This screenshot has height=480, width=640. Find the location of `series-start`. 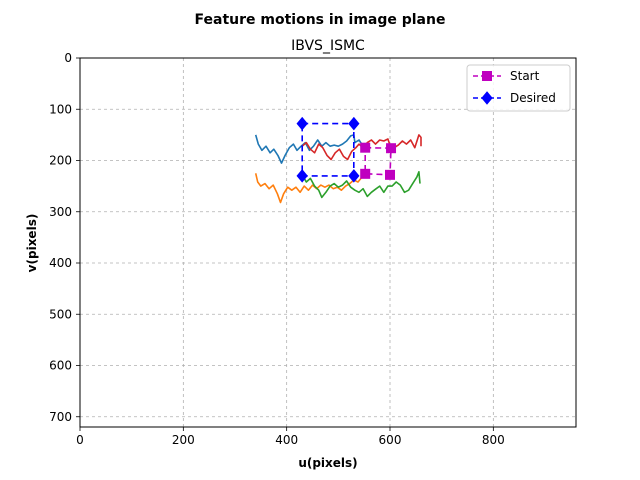

series-start is located at coordinates (378, 161).